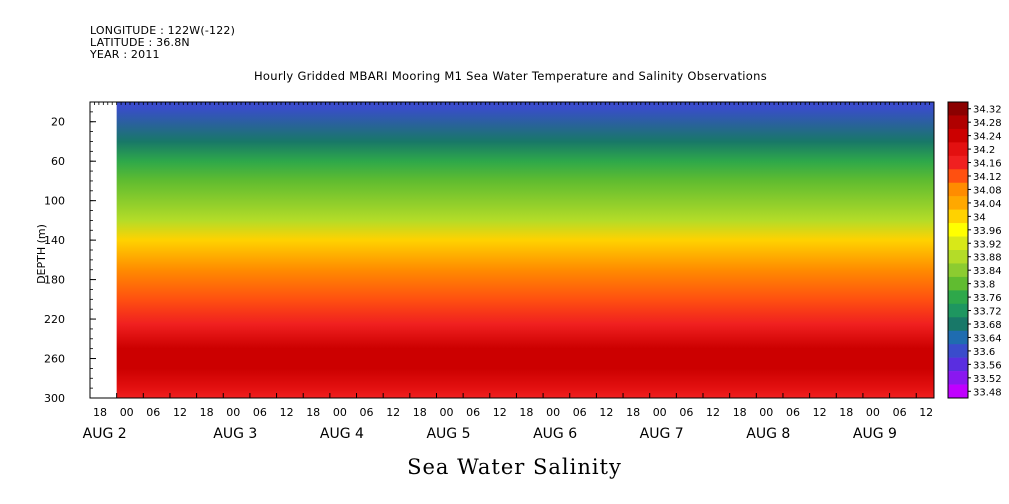 The height and width of the screenshot is (504, 1009). Describe the element at coordinates (70, 253) in the screenshot. I see `y-axis: 20 60 100 140 180 220 260 300` at that location.